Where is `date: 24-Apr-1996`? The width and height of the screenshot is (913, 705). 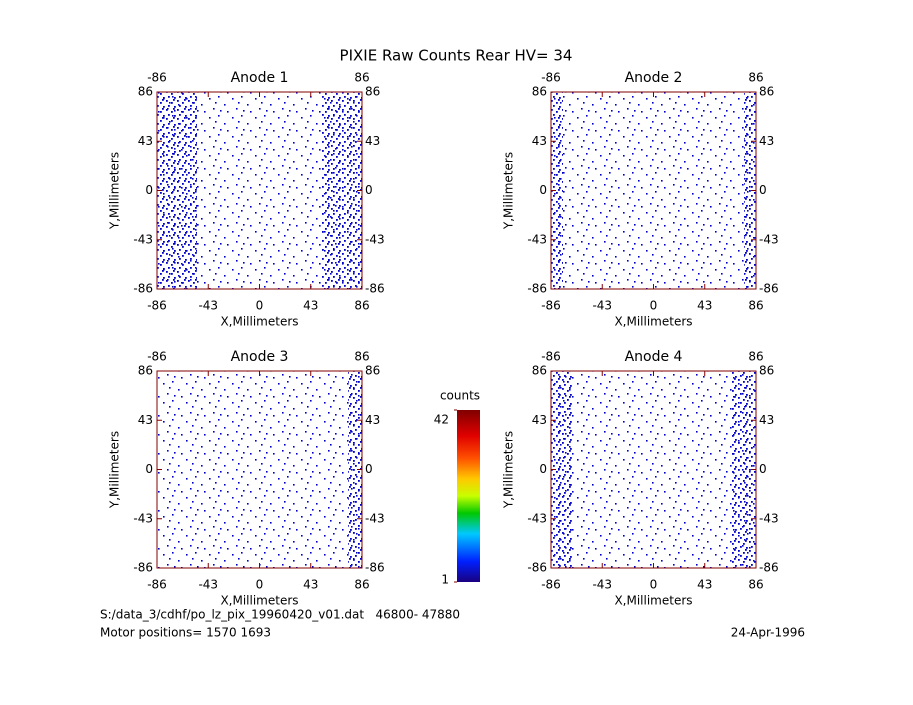
date: 24-Apr-1996 is located at coordinates (768, 633).